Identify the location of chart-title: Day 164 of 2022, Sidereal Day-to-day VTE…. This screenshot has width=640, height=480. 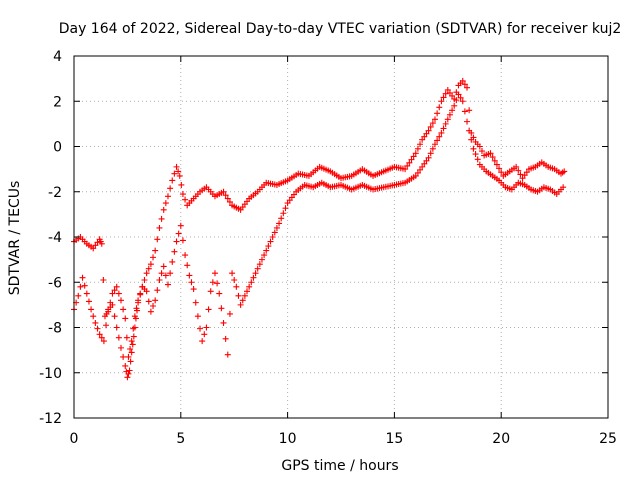
(340, 29).